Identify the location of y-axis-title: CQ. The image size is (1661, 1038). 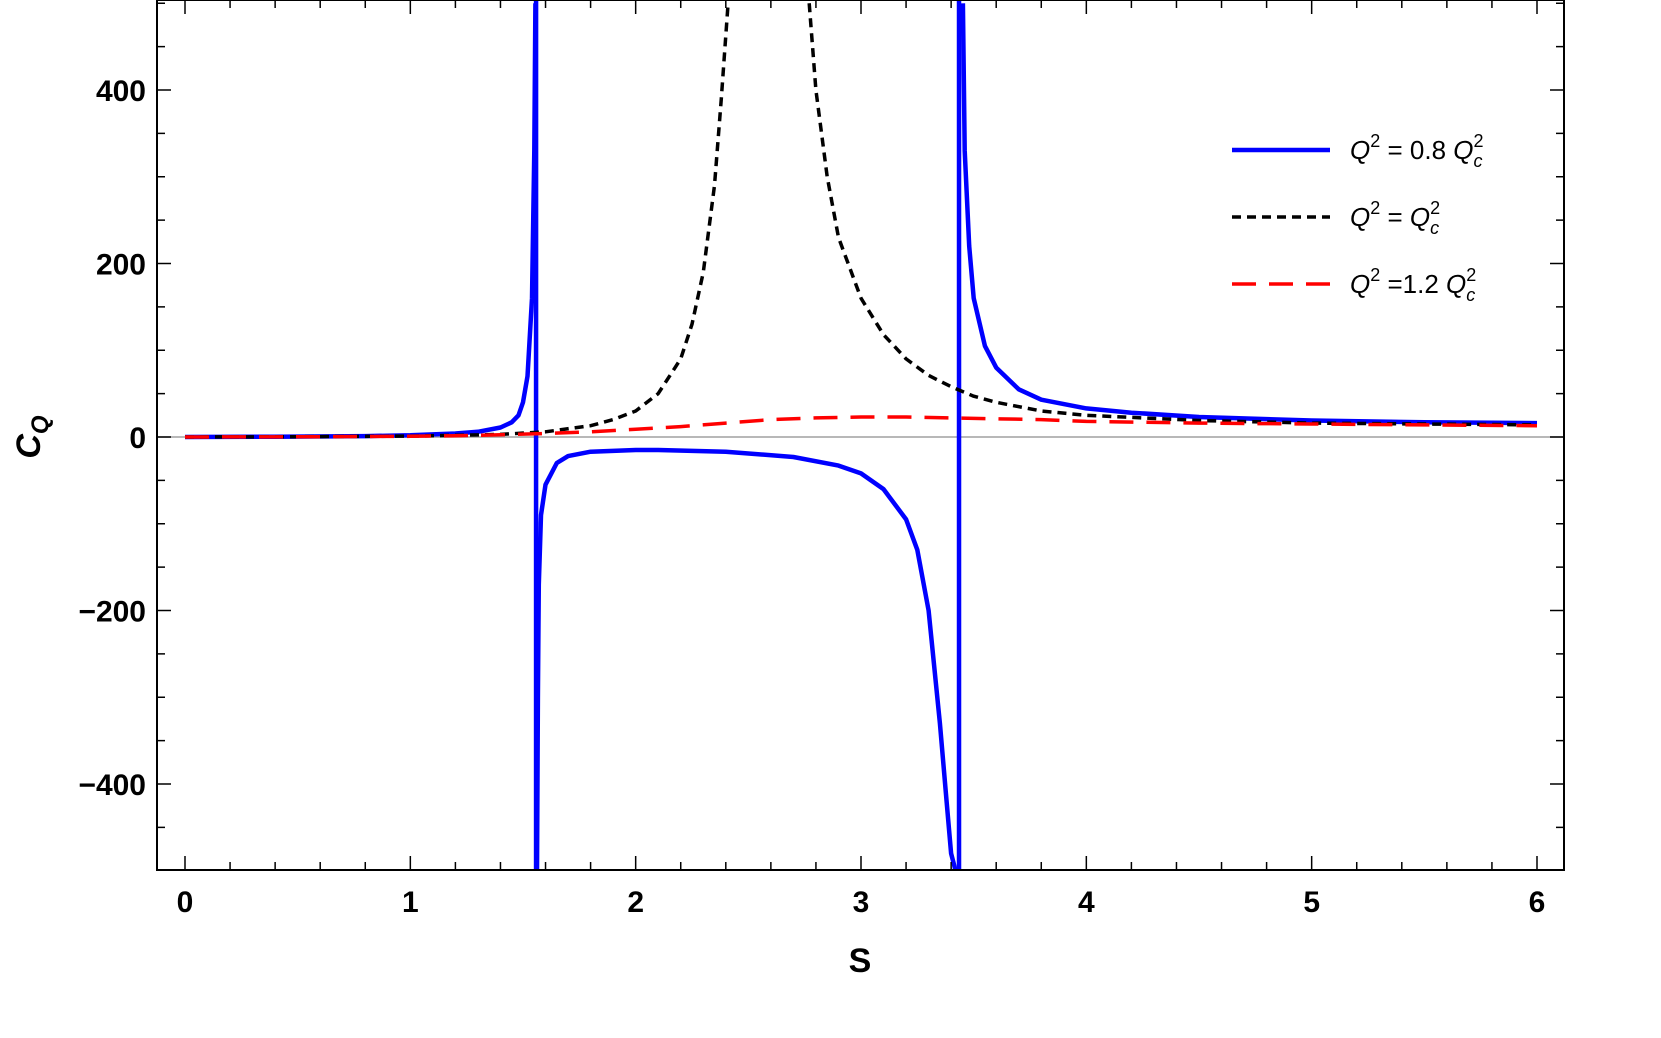
(32, 437).